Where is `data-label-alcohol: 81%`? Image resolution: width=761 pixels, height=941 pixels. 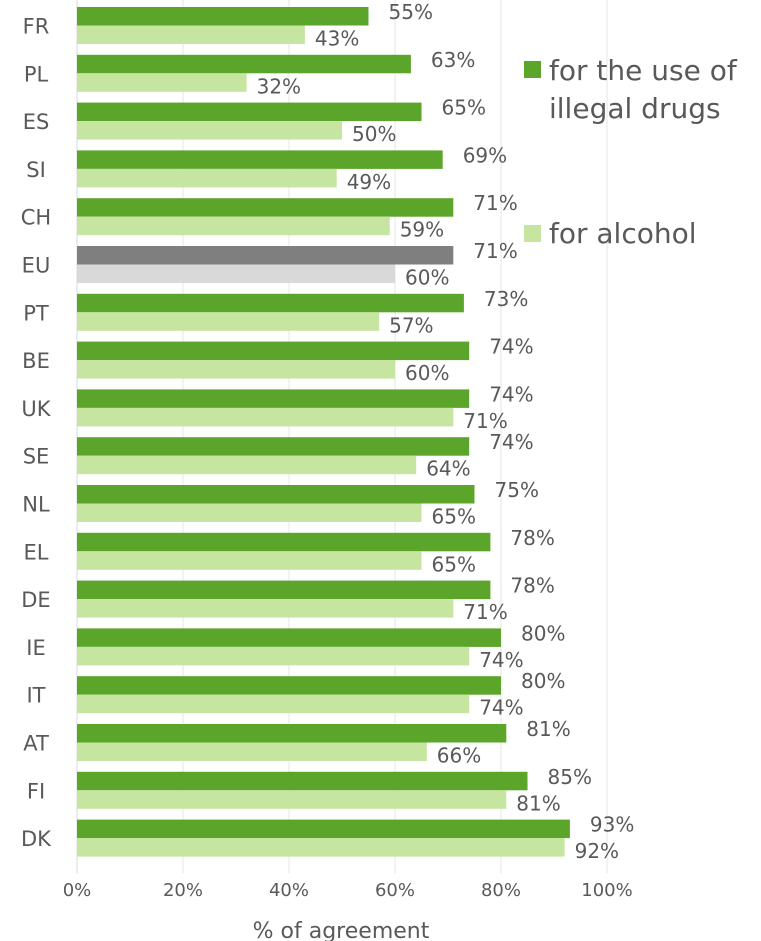
data-label-alcohol: 81% is located at coordinates (538, 803).